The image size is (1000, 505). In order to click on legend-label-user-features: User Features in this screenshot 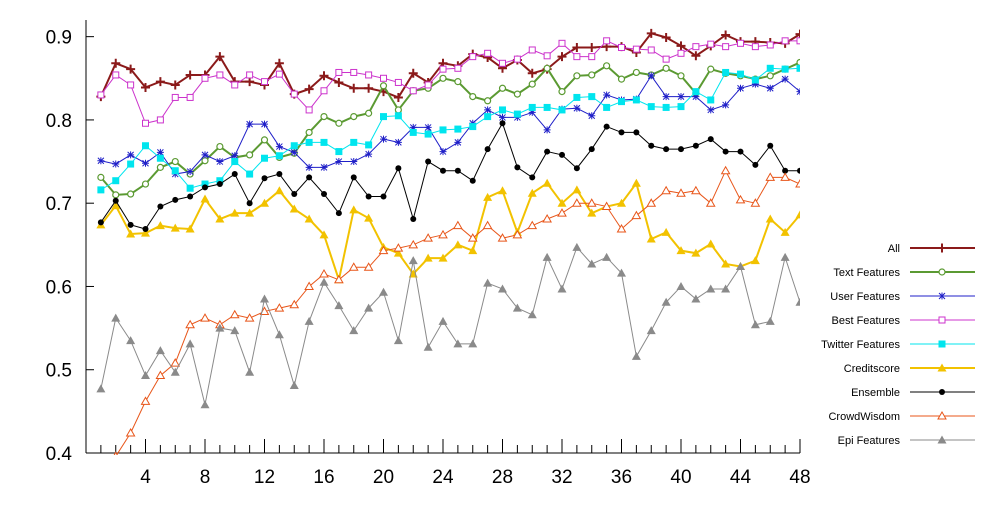, I will do `click(865, 297)`.